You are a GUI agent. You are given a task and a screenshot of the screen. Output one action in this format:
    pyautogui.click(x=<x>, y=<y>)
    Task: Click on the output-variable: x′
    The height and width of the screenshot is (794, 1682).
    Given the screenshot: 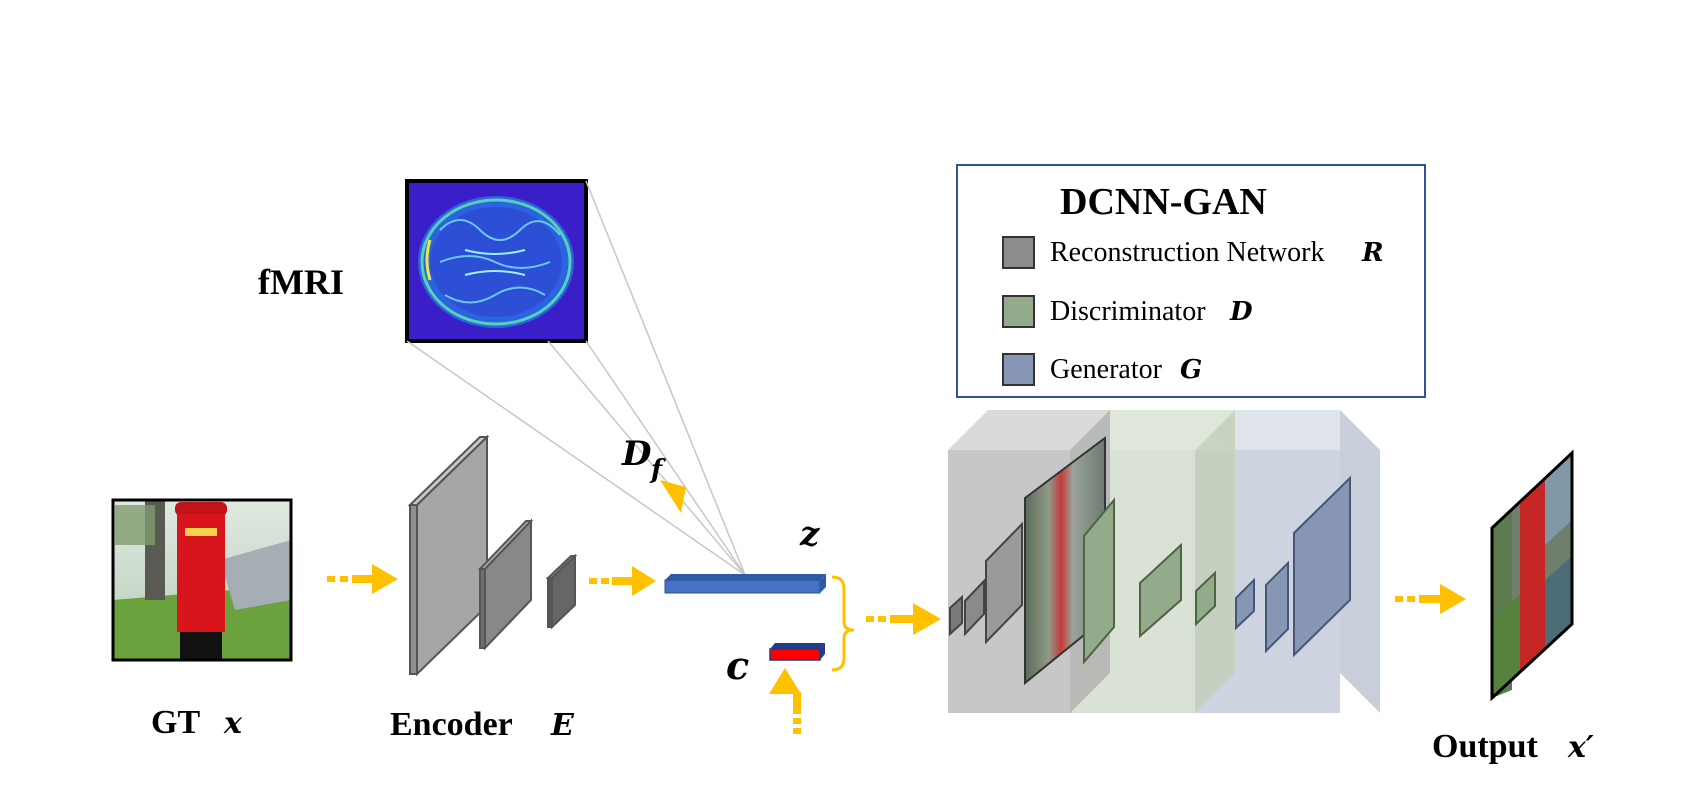 What is the action you would take?
    pyautogui.click(x=1580, y=747)
    